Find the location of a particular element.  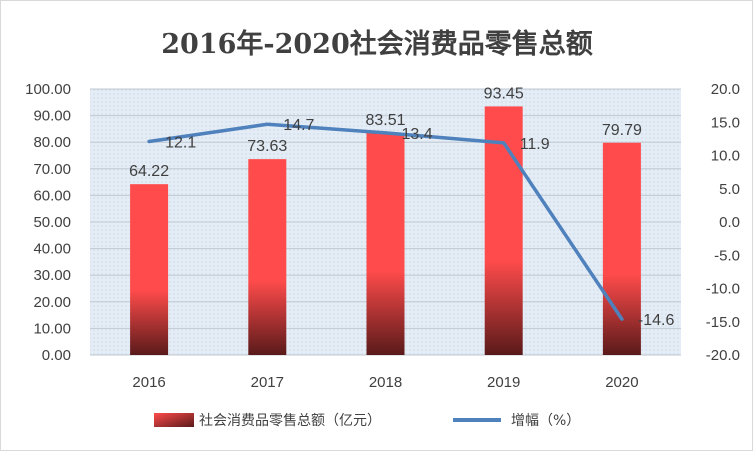

category-label: 2019 is located at coordinates (503, 382).